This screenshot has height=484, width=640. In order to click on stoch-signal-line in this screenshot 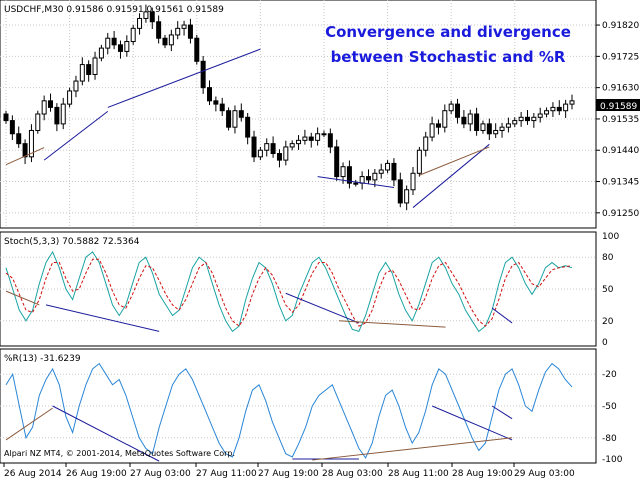, I will do `click(289, 292)`.